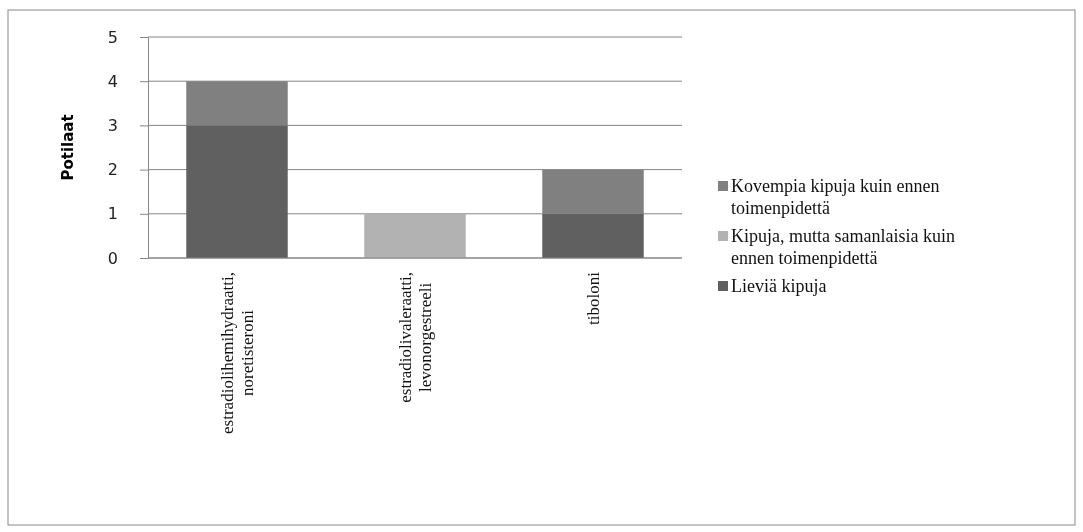  I want to click on y-axis-title: Potilaat, so click(68, 147).